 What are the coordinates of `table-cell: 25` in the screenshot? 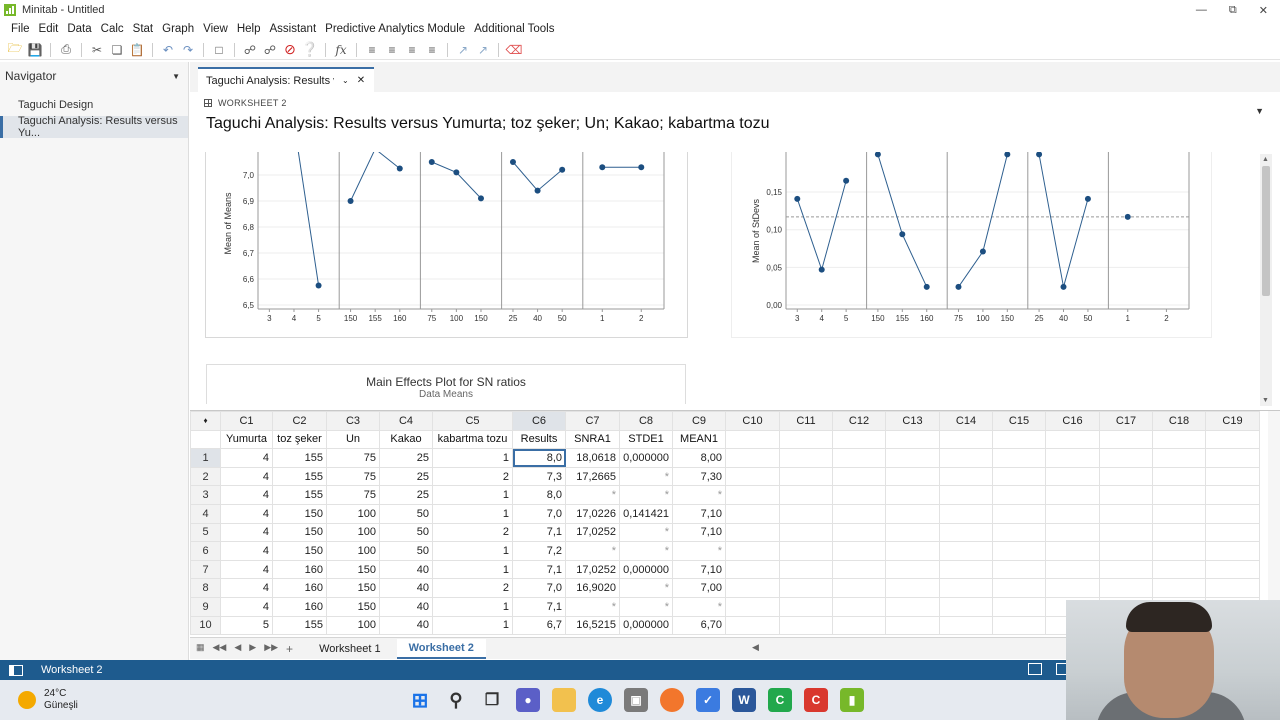 It's located at (406, 495).